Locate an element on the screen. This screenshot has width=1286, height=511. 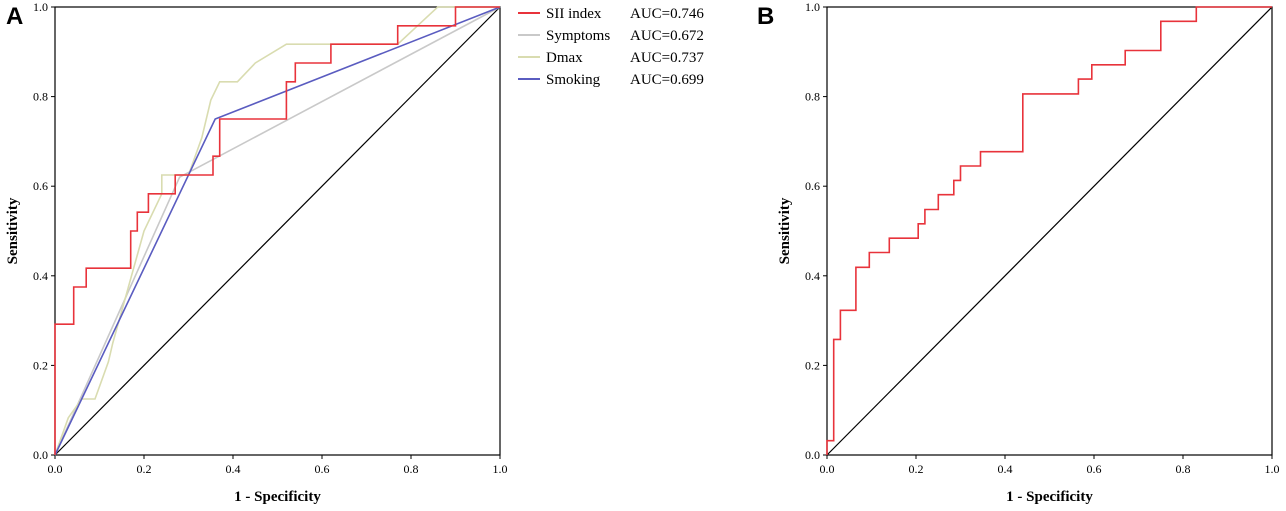
legend-auc-smoking: AUC=0.699 is located at coordinates (667, 80).